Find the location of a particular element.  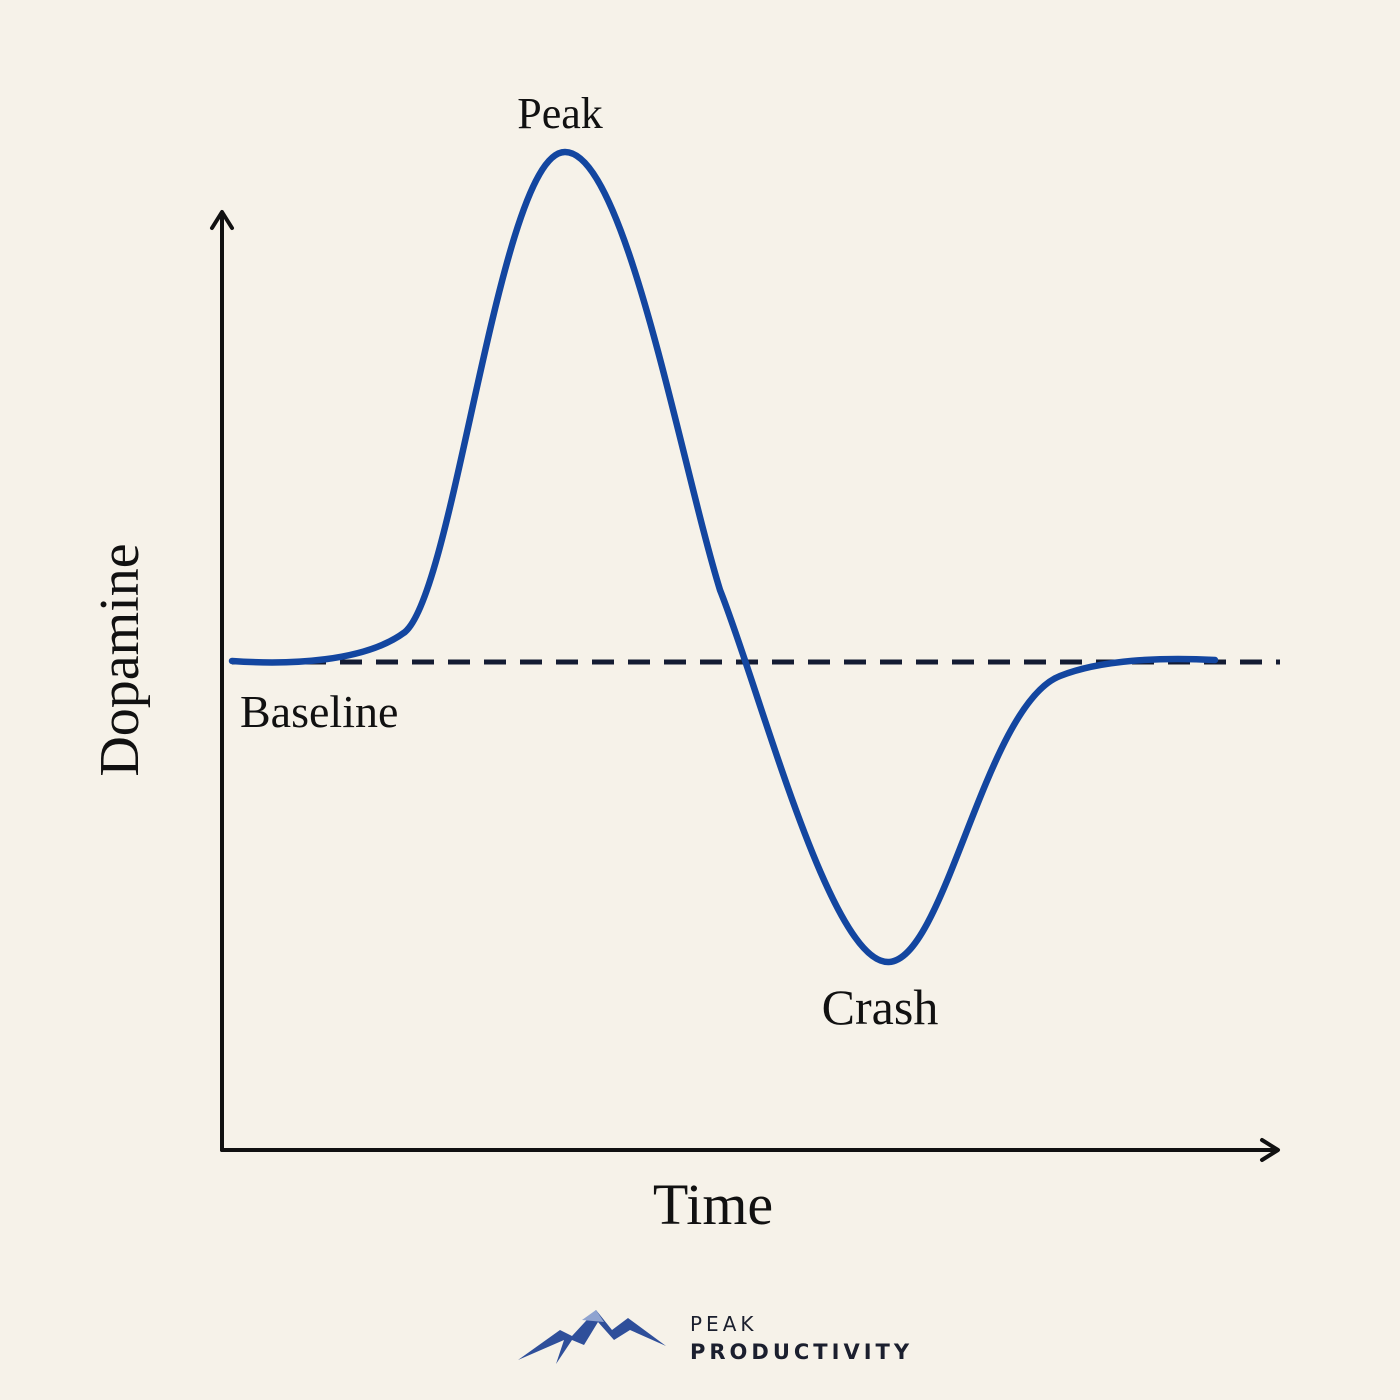

y-arrow is located at coordinates (222, 220).